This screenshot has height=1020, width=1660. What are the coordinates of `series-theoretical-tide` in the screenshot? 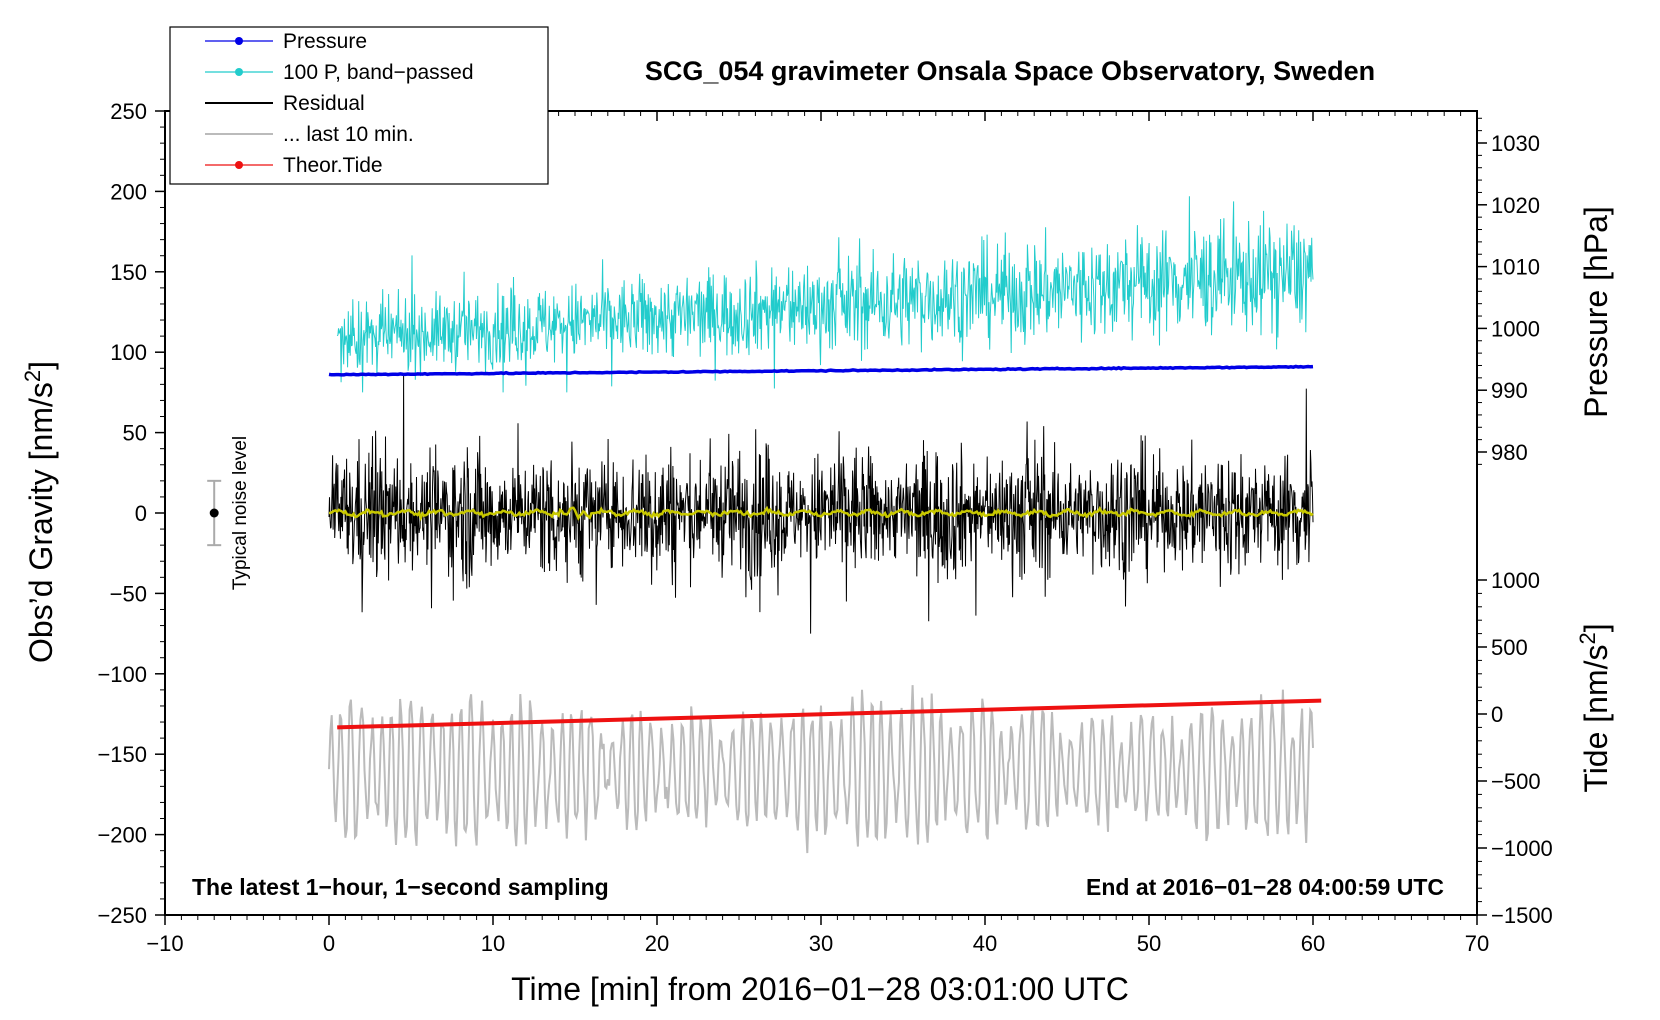 It's located at (829, 714).